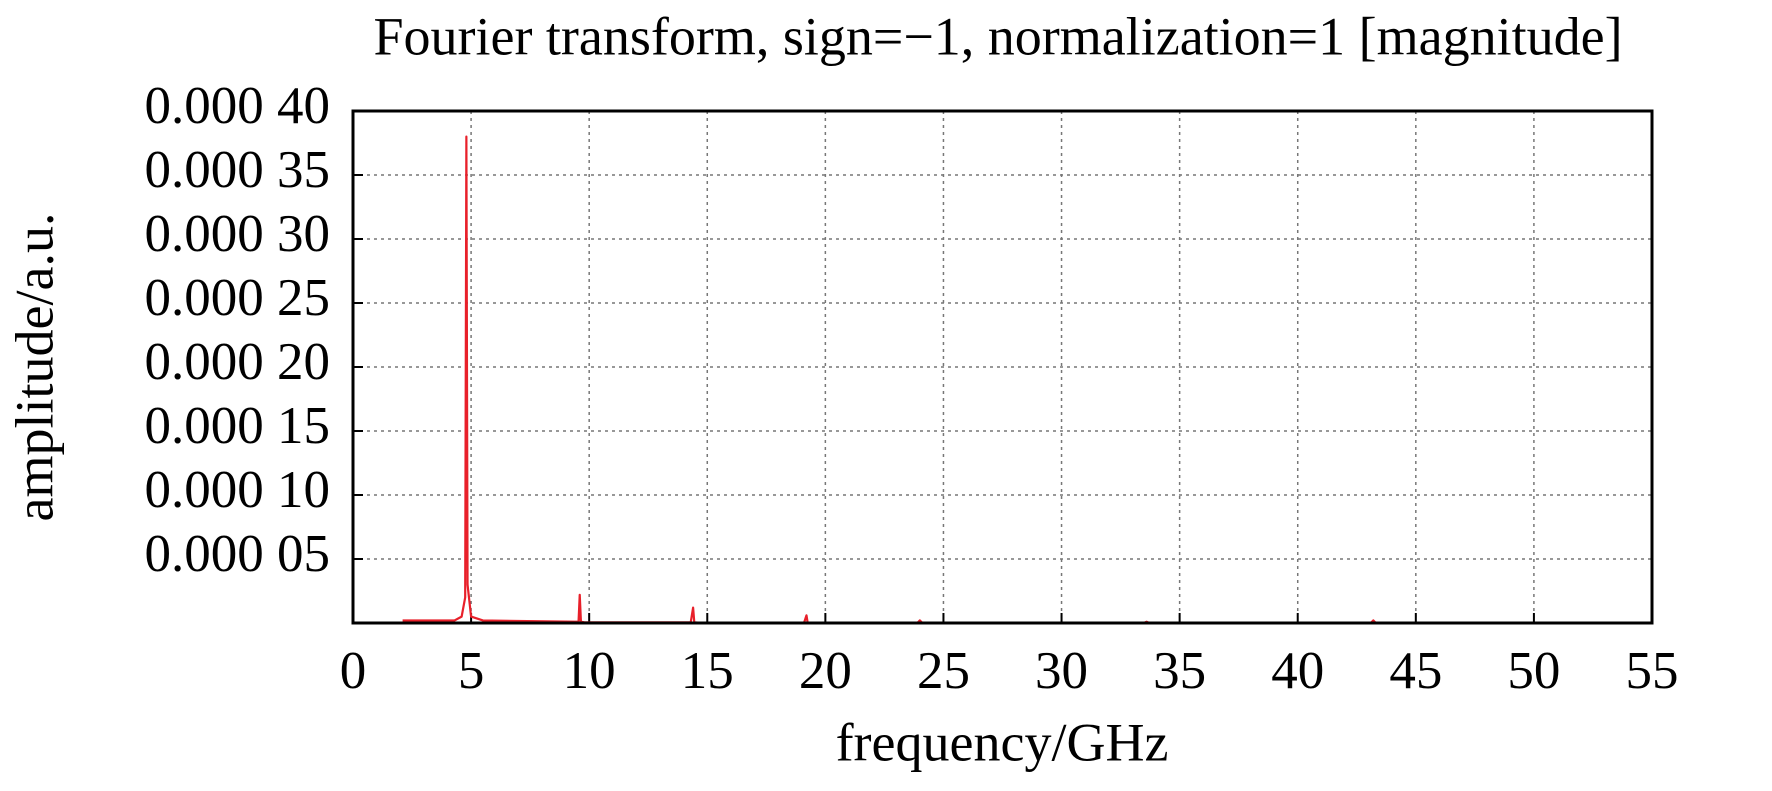  I want to click on y-tick-label: 0.000 35, so click(238, 170).